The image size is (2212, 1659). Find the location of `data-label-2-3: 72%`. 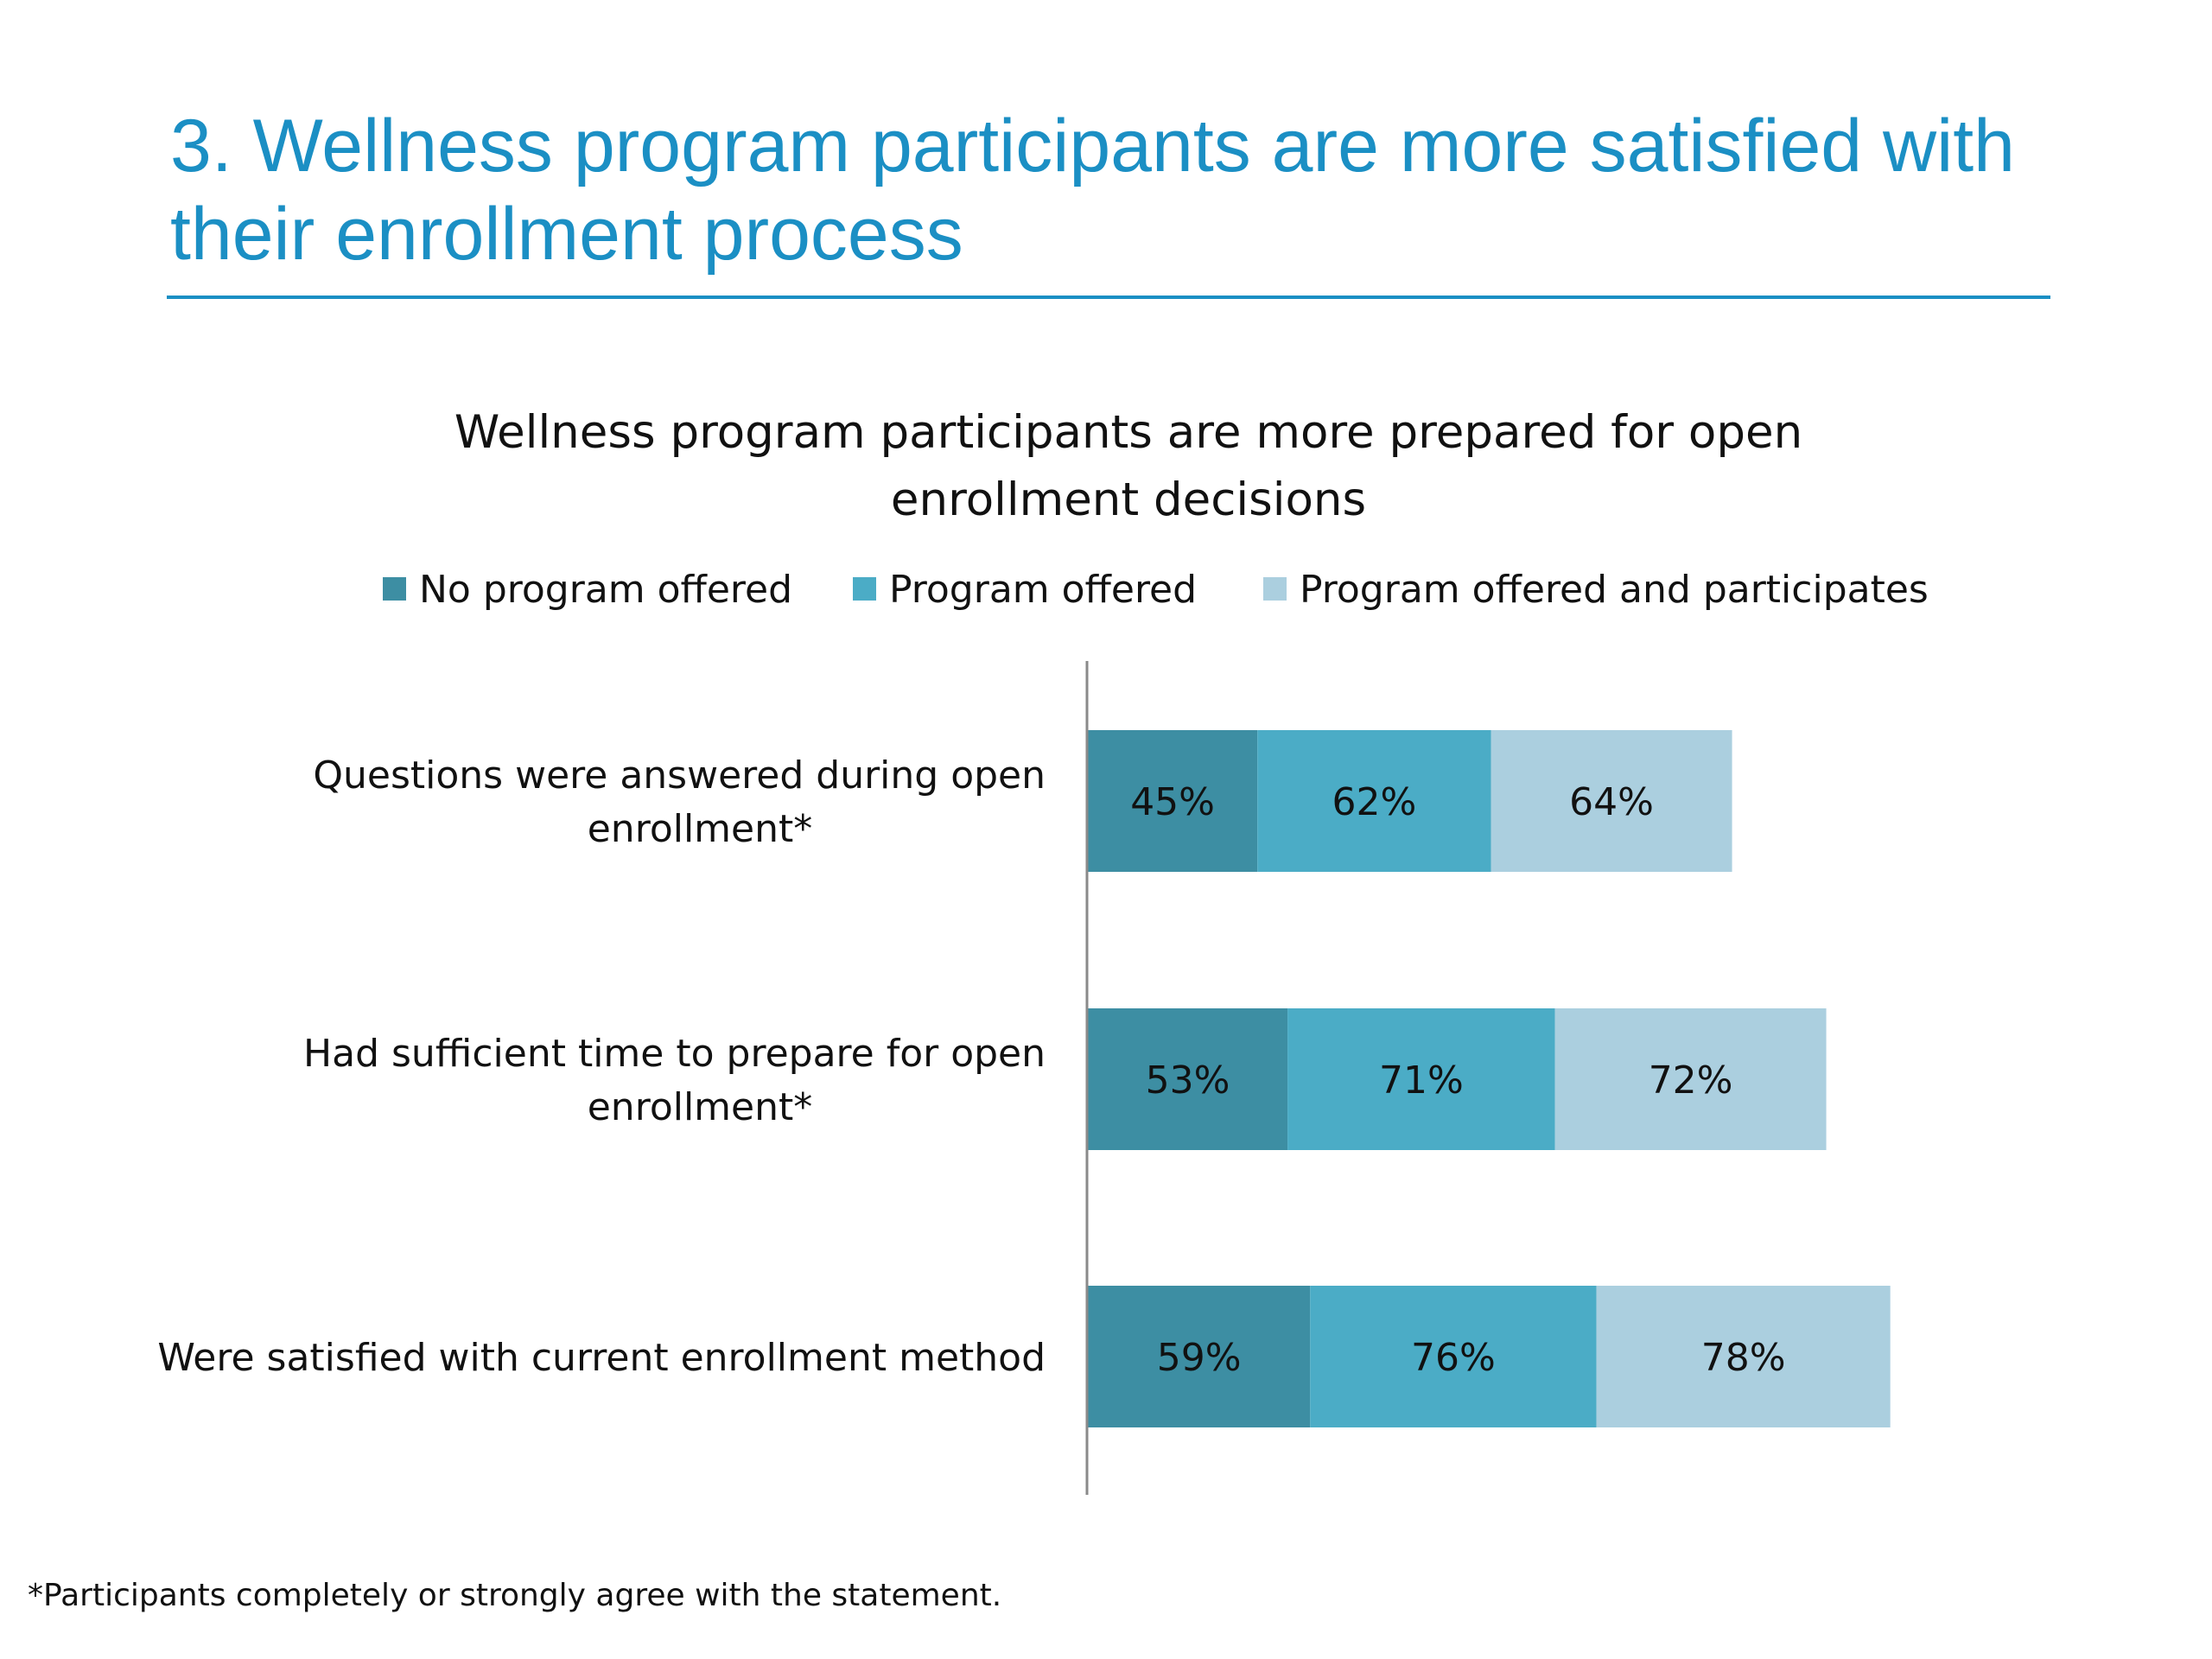

data-label-2-3: 72% is located at coordinates (1691, 1080).